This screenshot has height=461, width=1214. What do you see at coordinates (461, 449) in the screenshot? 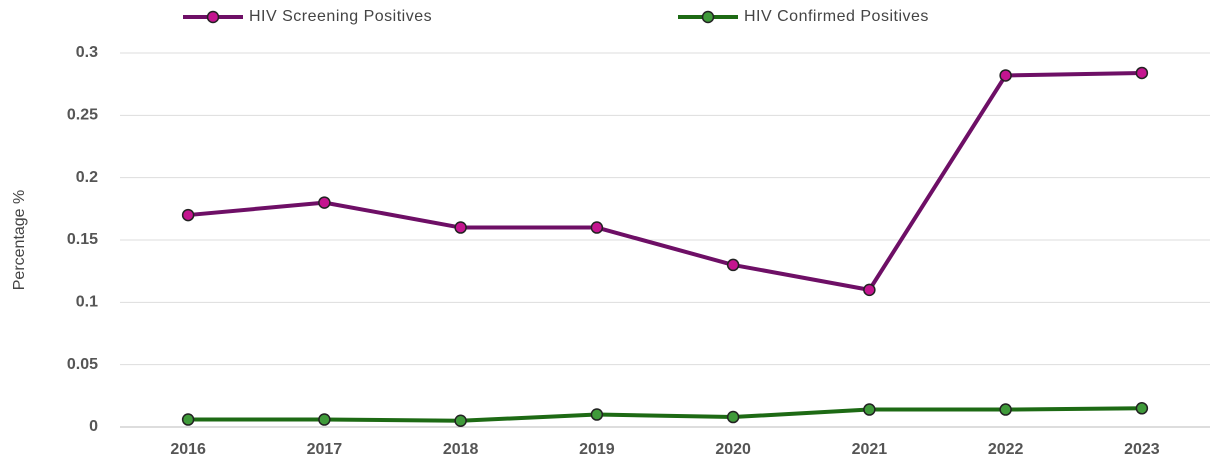
I see `x-tick-label: 2018` at bounding box center [461, 449].